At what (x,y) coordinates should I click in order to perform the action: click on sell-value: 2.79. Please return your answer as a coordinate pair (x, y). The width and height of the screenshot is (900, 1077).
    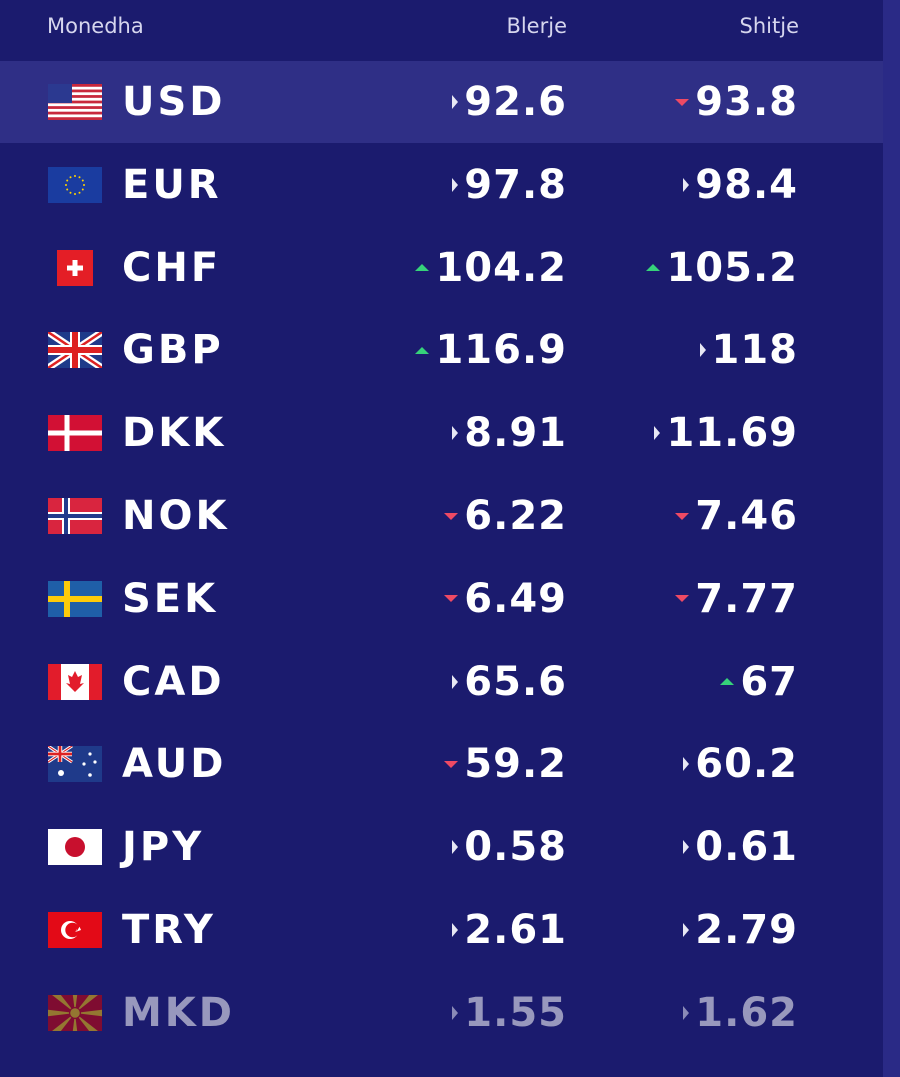
    Looking at the image, I should click on (746, 930).